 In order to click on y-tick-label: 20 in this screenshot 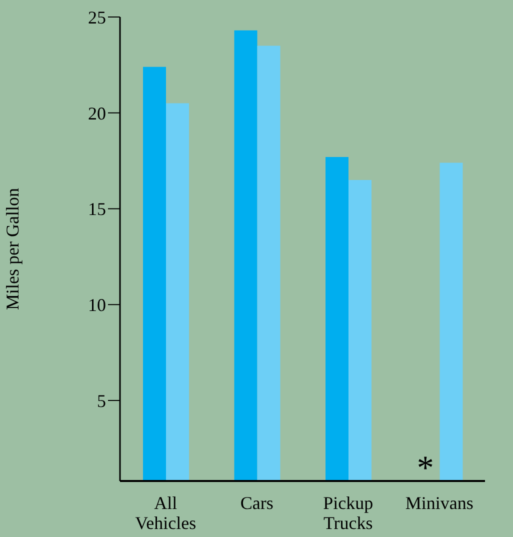, I will do `click(97, 113)`.